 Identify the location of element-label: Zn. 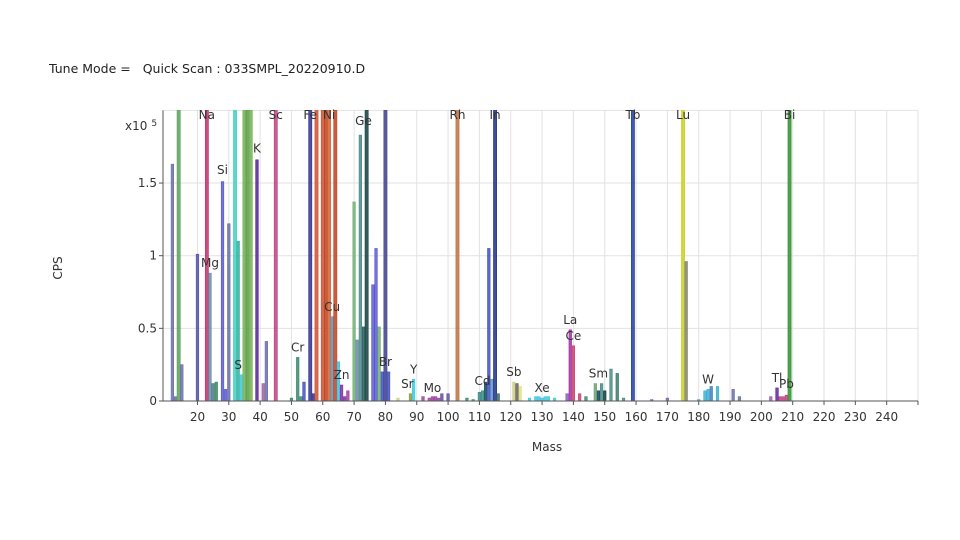
(342, 375).